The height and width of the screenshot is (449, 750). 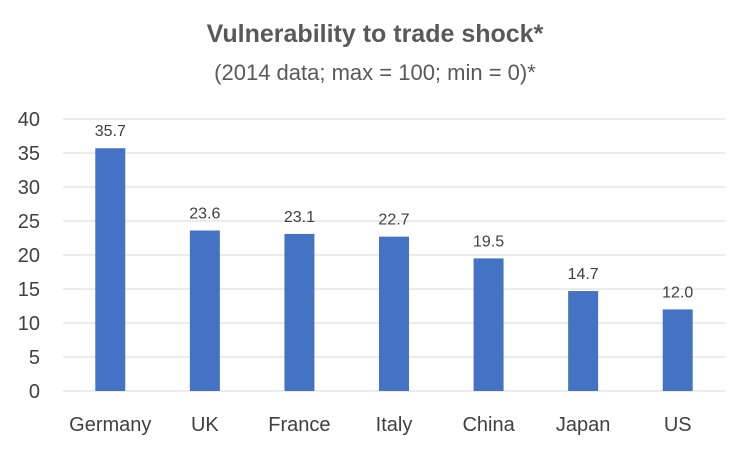 What do you see at coordinates (299, 425) in the screenshot?
I see `x-tick-label: France` at bounding box center [299, 425].